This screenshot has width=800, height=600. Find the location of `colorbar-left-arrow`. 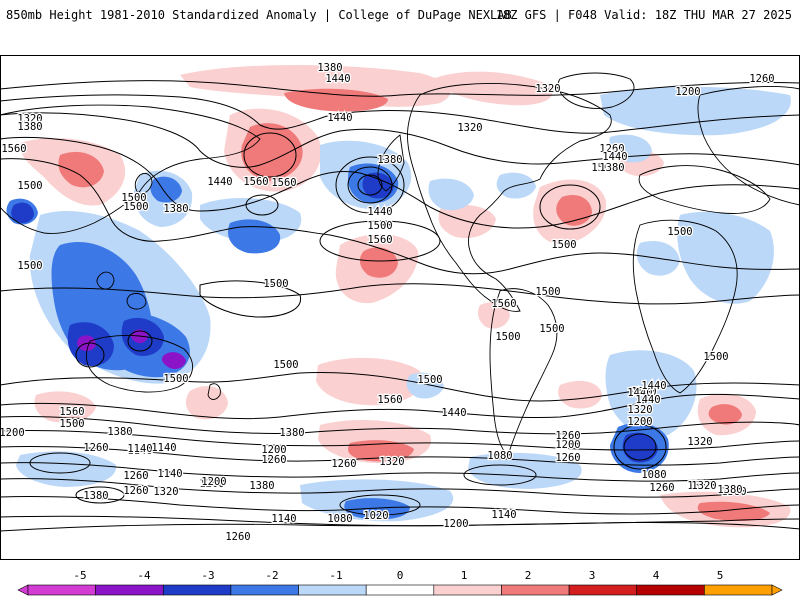

colorbar-left-arrow is located at coordinates (23, 590).